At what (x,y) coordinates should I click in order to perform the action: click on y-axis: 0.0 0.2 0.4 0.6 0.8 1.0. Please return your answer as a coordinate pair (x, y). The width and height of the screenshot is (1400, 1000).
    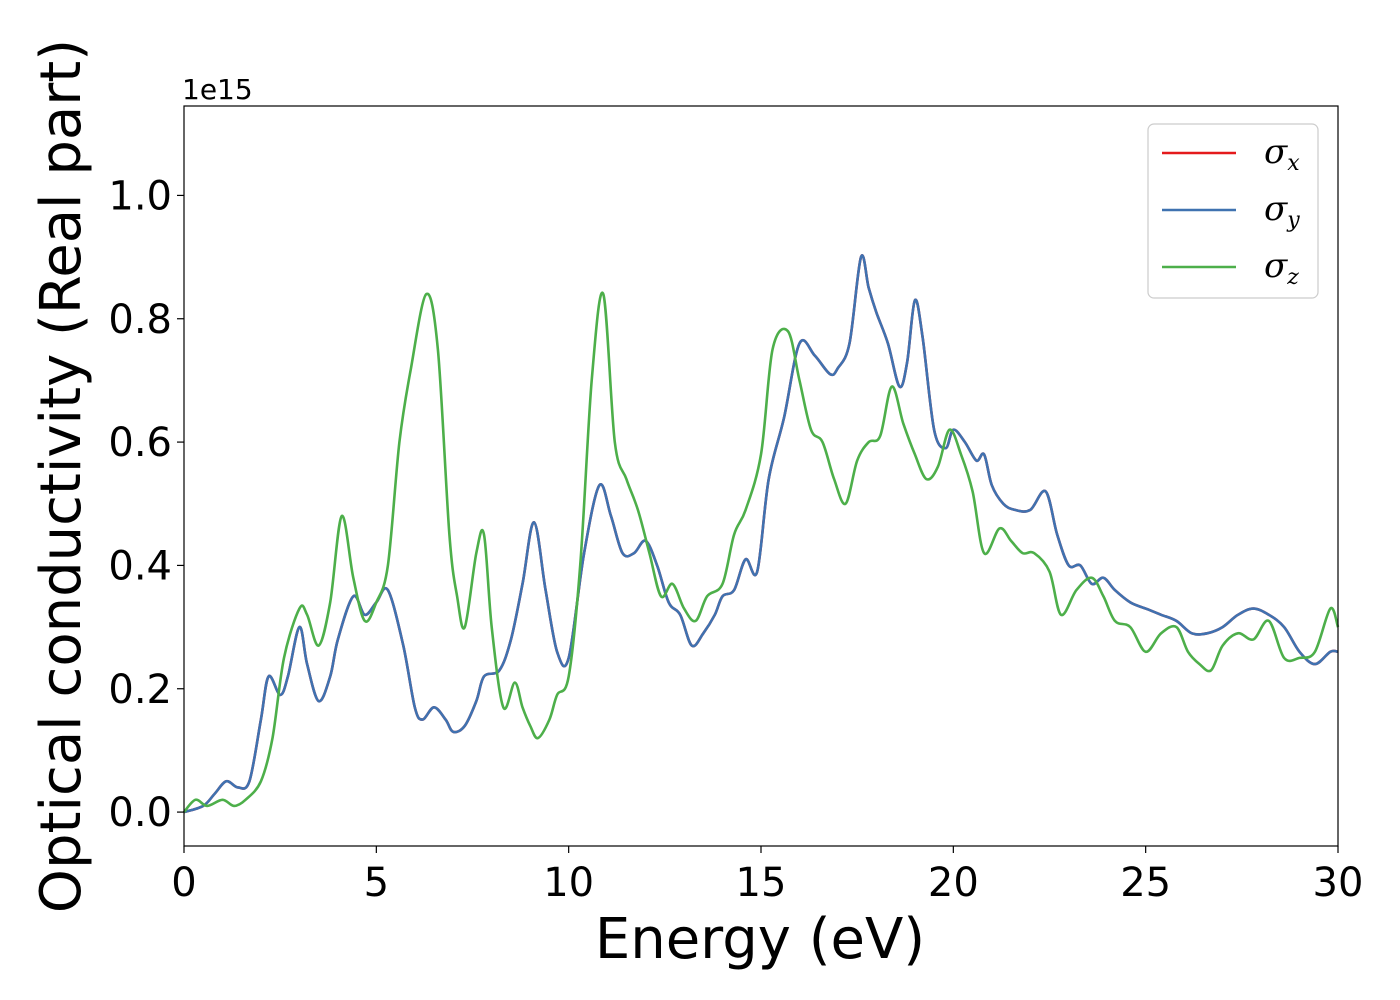
    Looking at the image, I should click on (146, 504).